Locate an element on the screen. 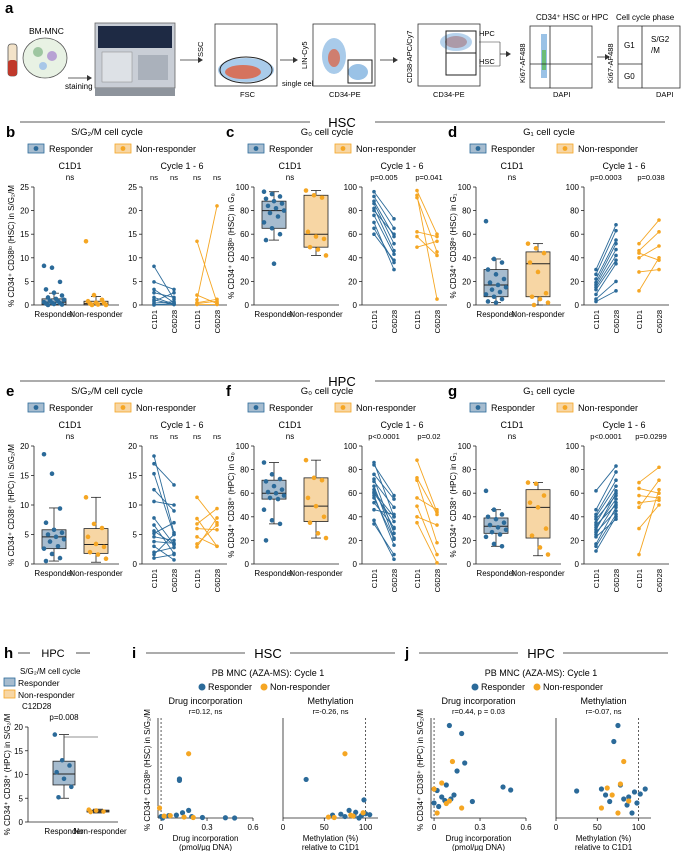 The height and width of the screenshot is (851, 685). box is located at coordinates (274, 489).